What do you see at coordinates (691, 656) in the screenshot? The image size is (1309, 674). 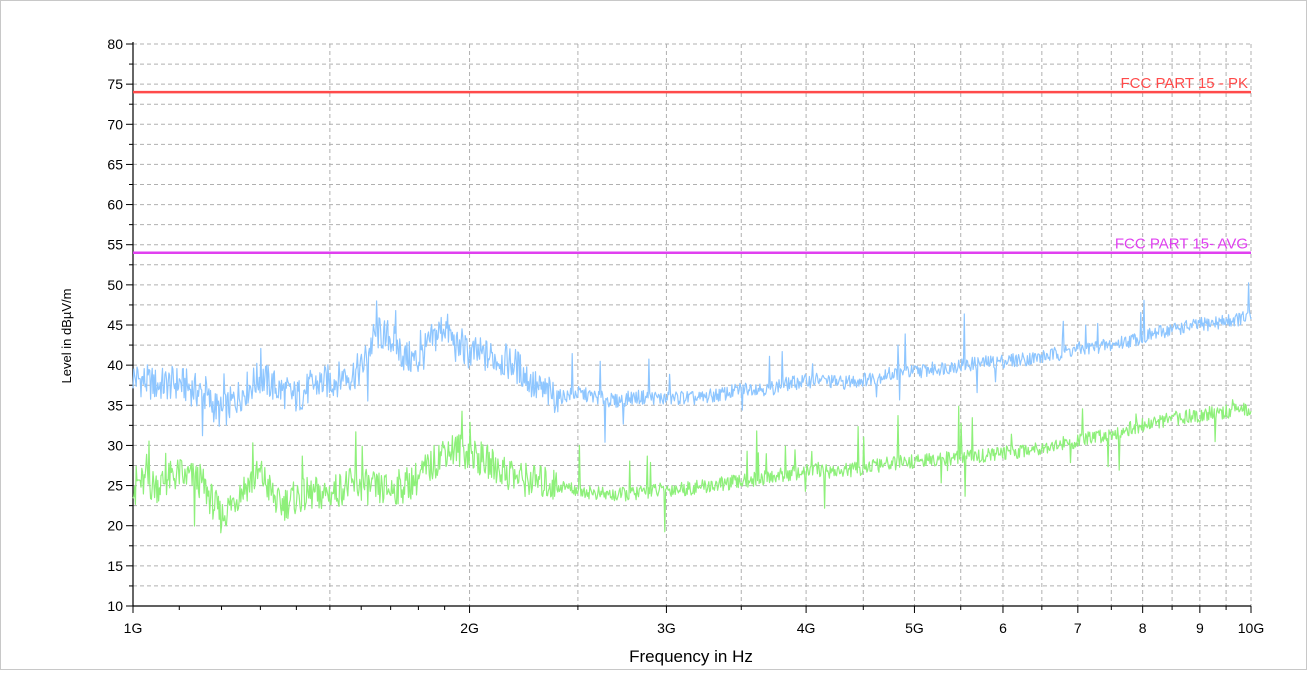 I see `x-axis-label: Frequency in Hz` at bounding box center [691, 656].